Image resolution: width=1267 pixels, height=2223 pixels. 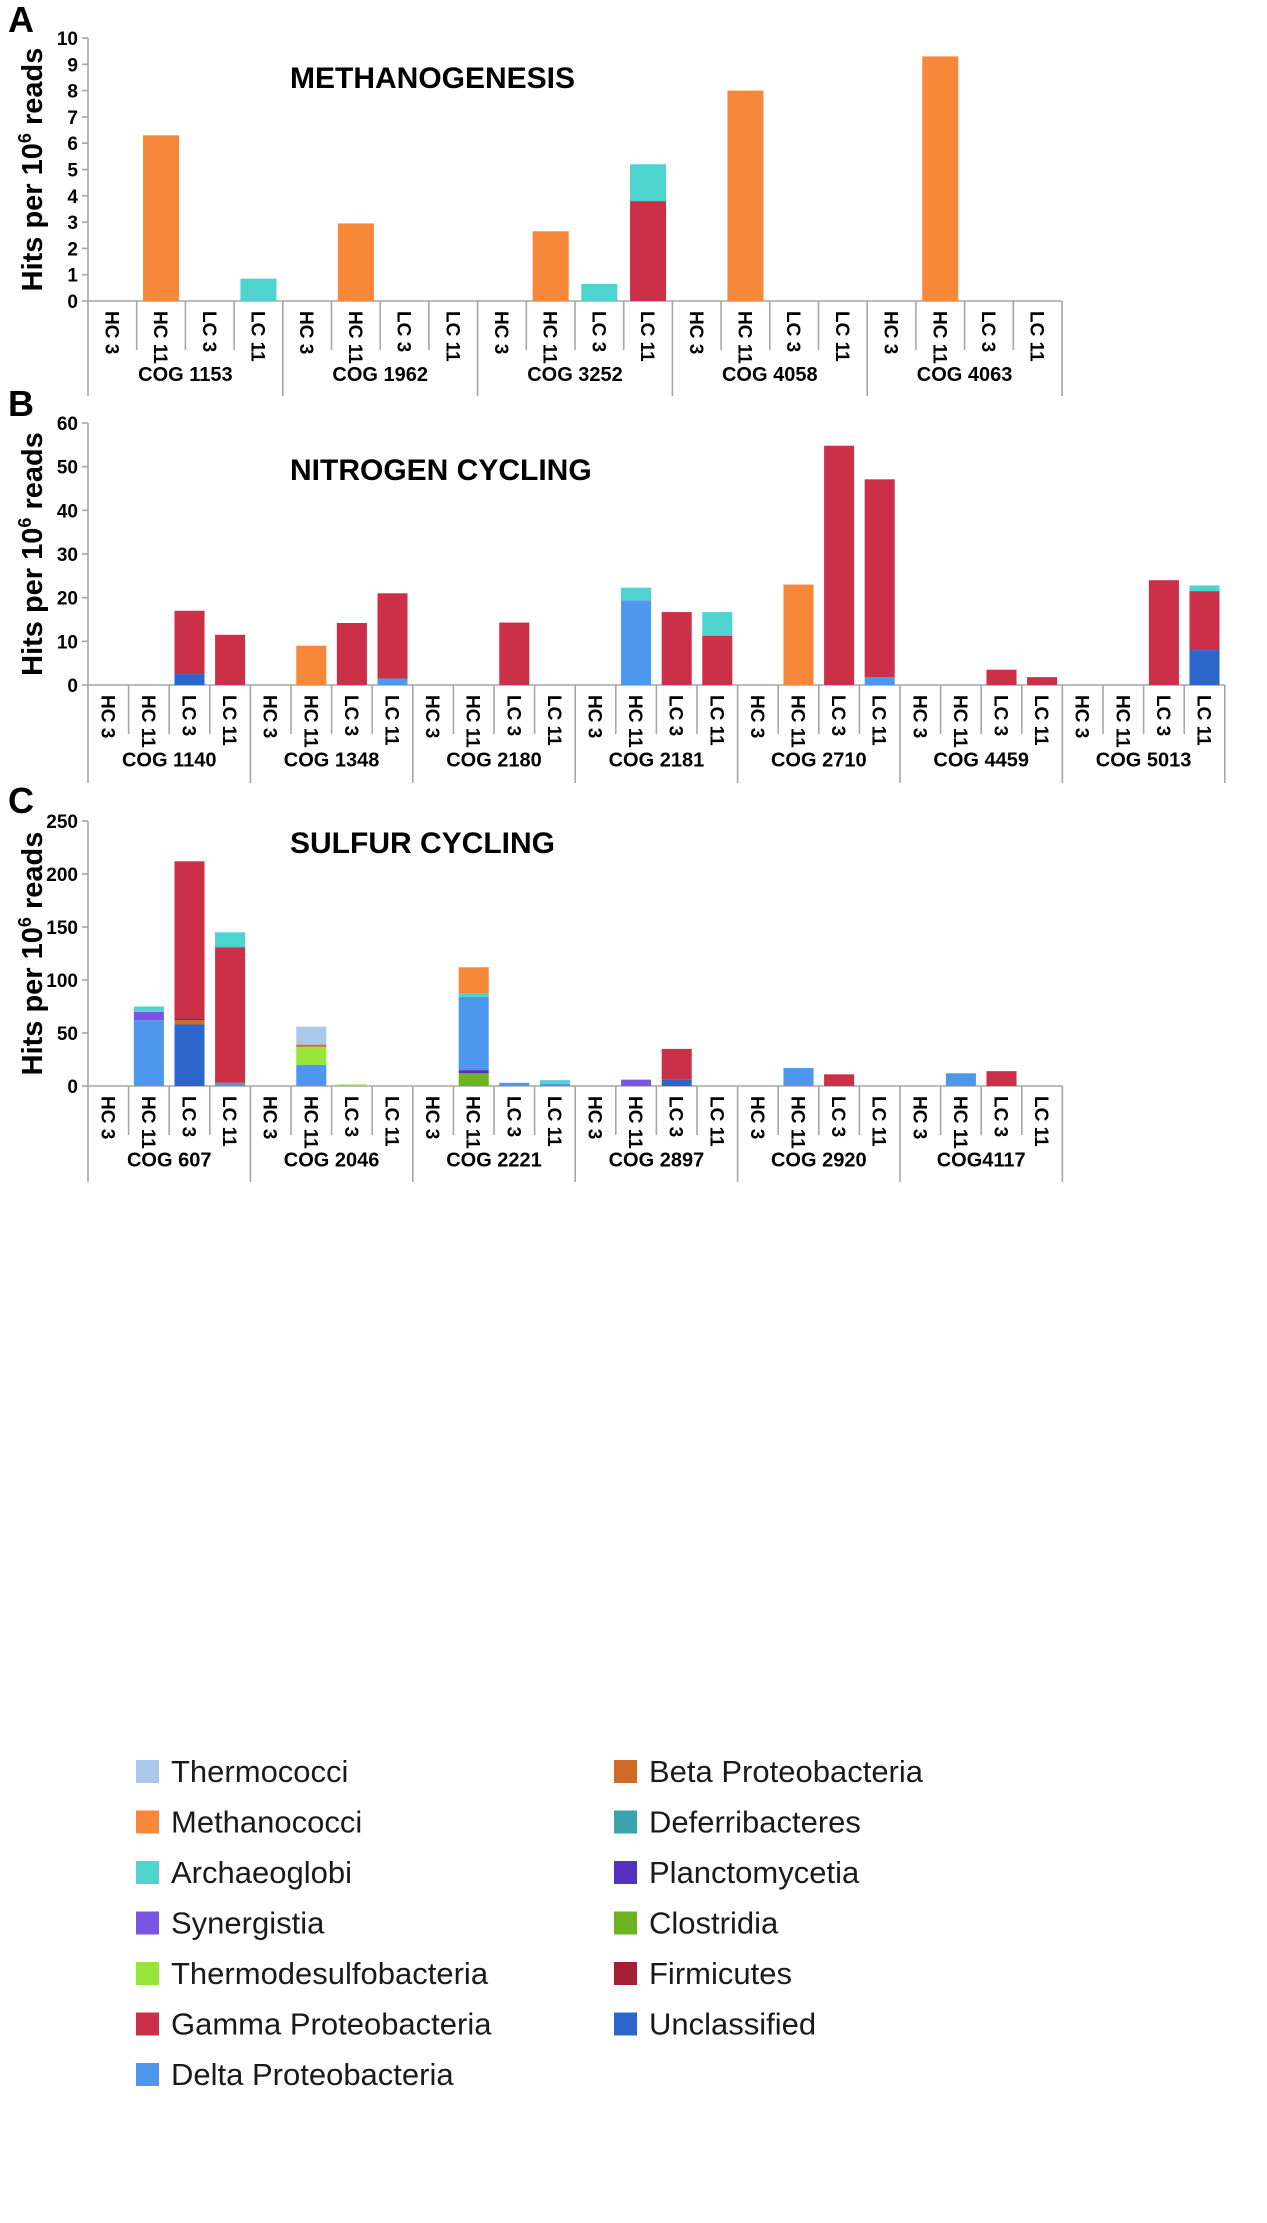 I want to click on y-tick-label: 50, so click(x=67, y=468).